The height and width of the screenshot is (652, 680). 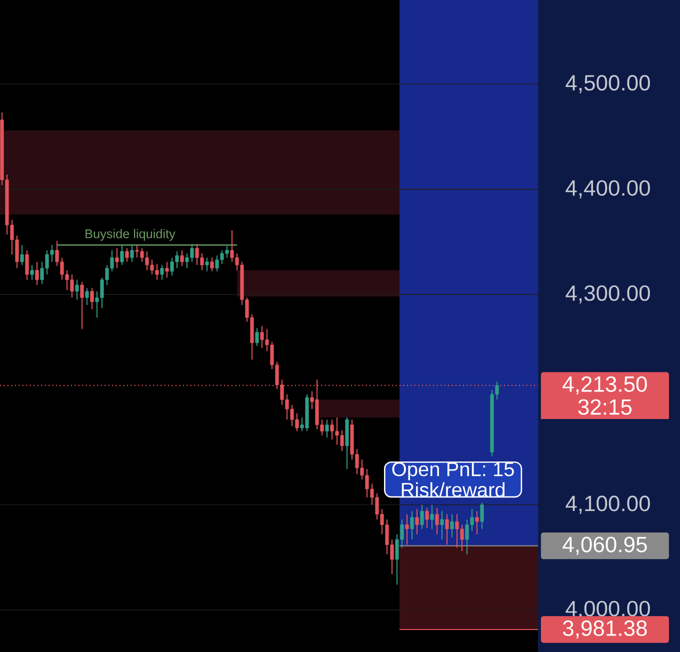 I want to click on ref-line-label: 3,981.38, so click(x=604, y=629).